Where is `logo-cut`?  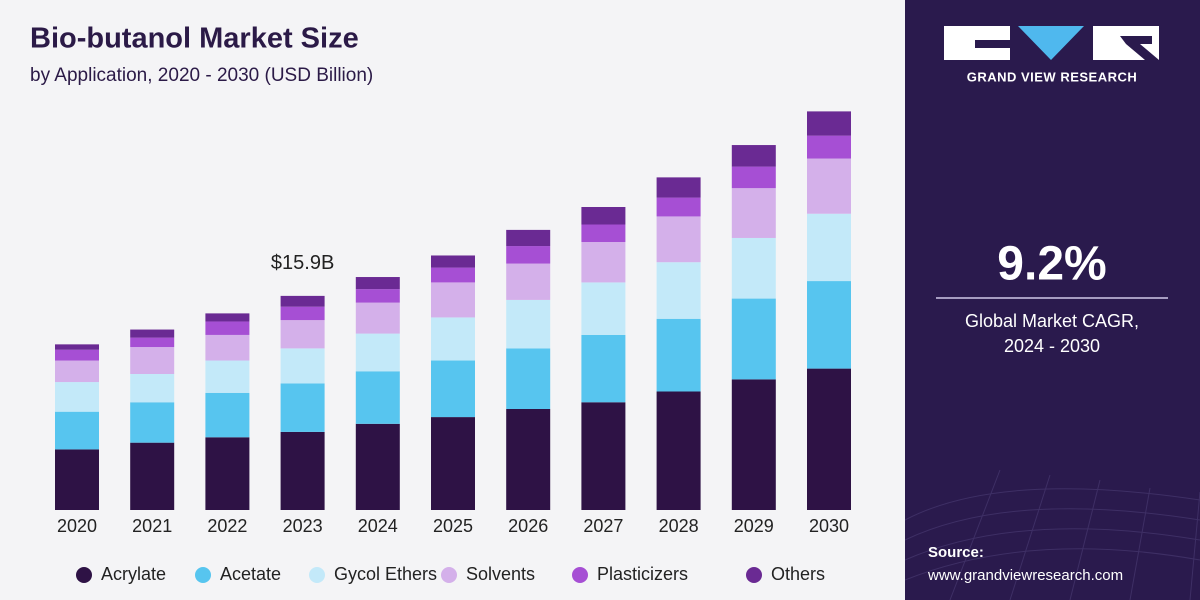 logo-cut is located at coordinates (1139, 48).